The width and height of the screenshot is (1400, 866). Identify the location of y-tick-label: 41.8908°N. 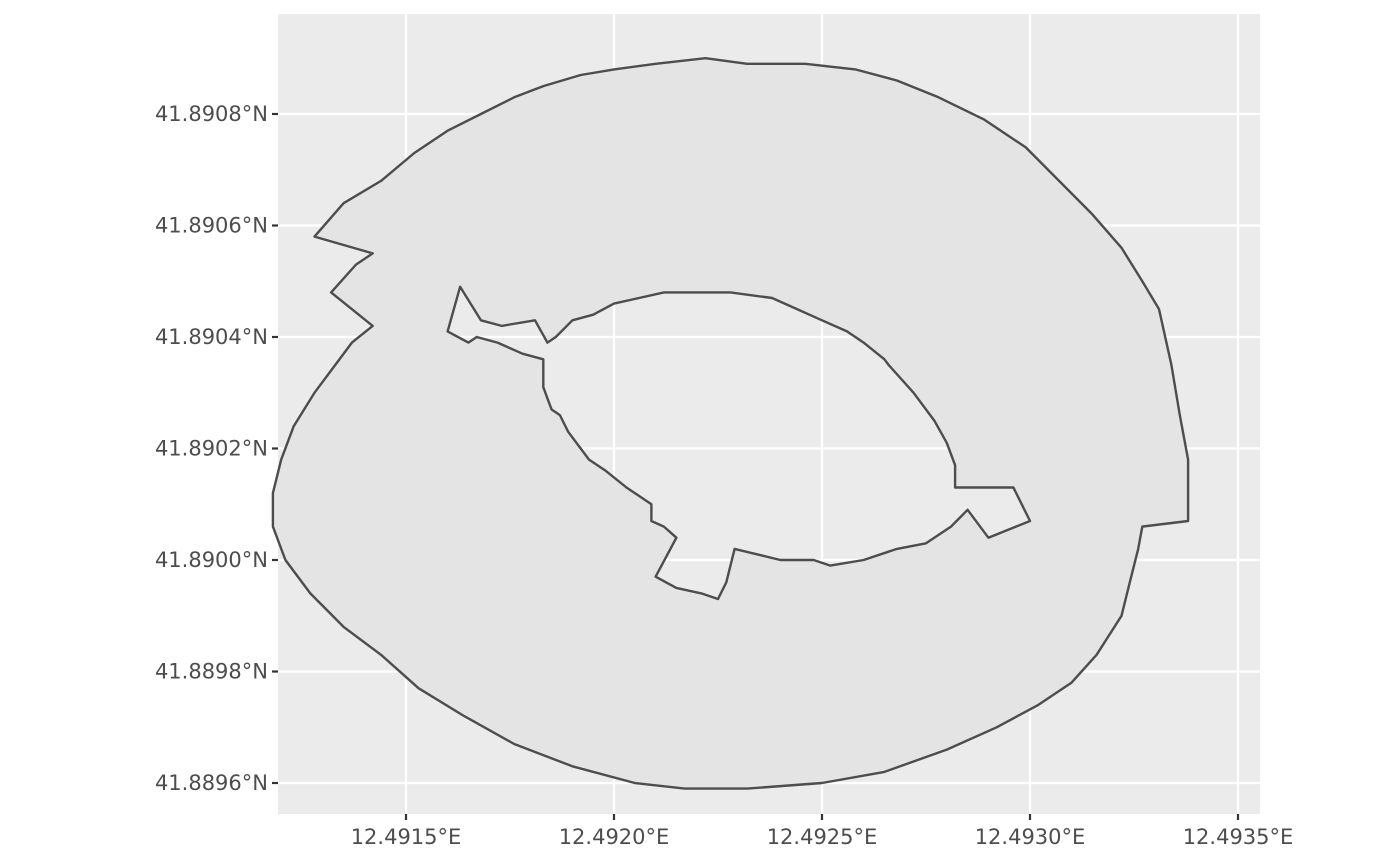
(211, 114).